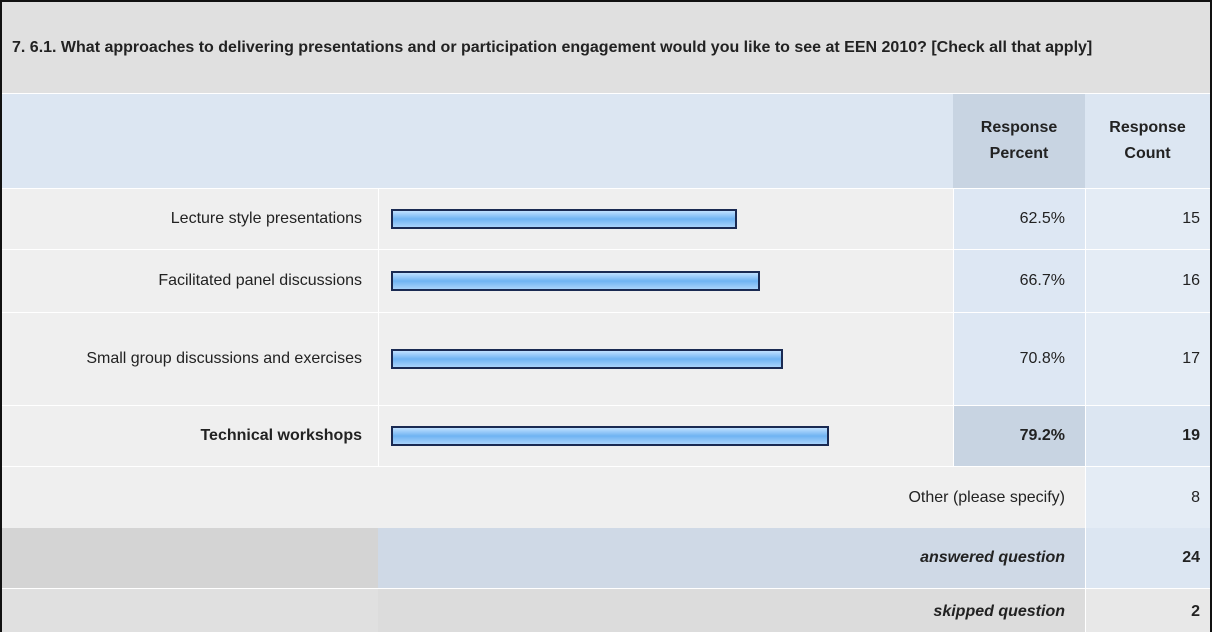 This screenshot has height=632, width=1212. Describe the element at coordinates (1147, 358) in the screenshot. I see `row-count: 17` at that location.